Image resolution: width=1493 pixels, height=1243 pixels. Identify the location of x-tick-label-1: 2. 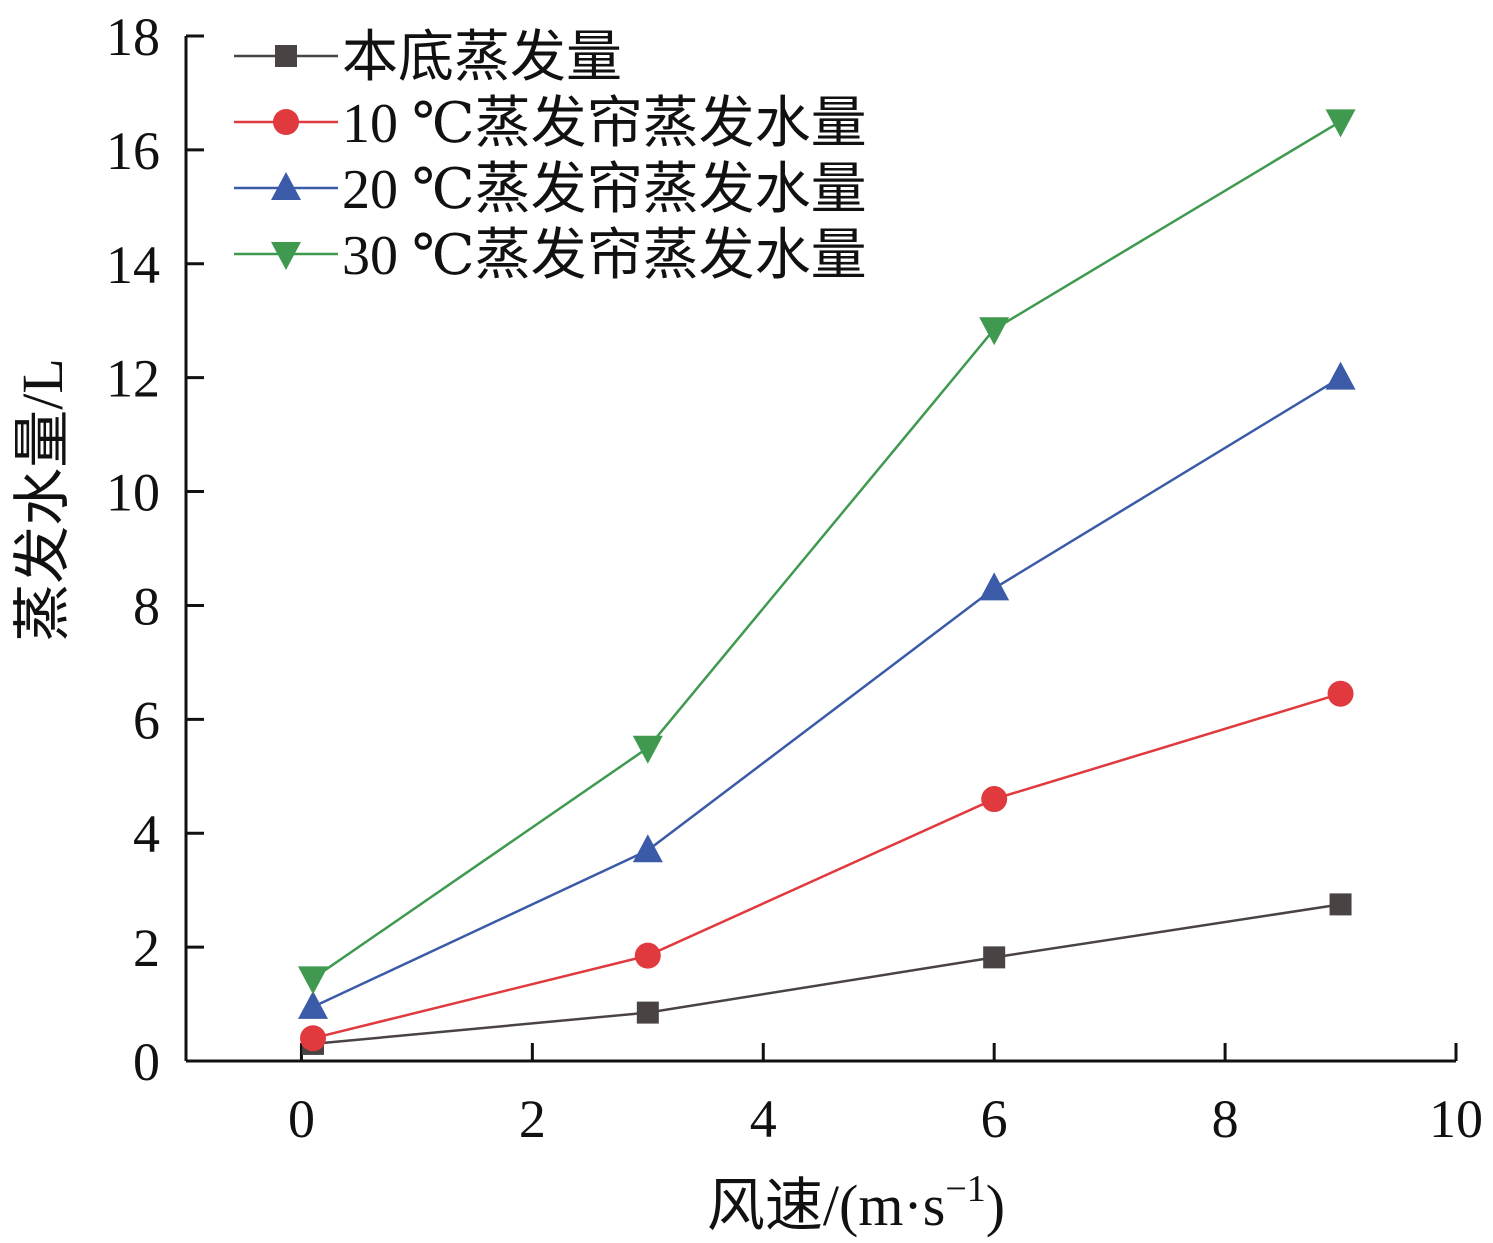
(532, 1119).